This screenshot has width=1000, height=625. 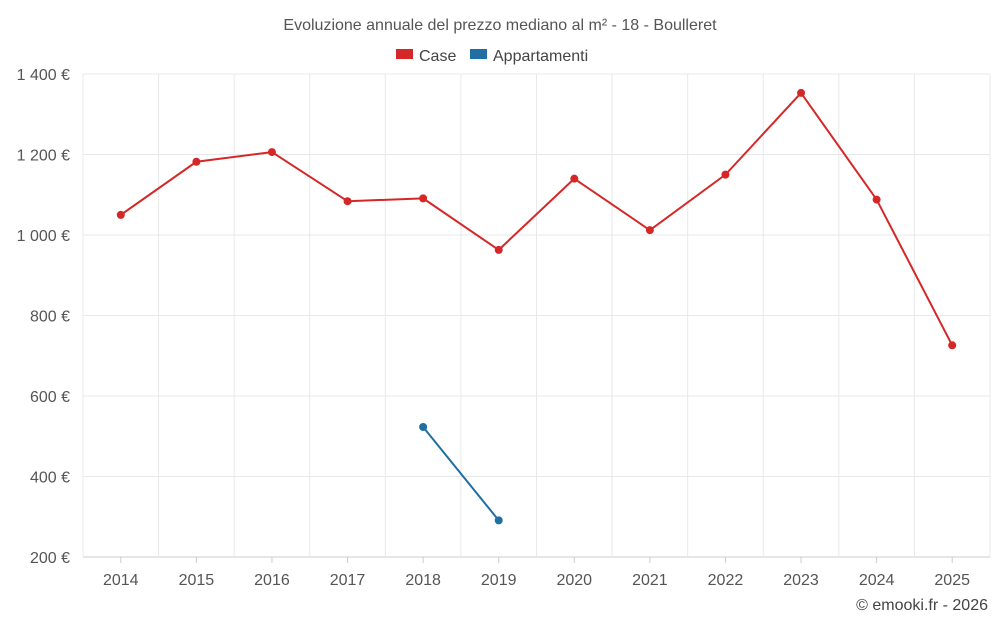 I want to click on y-tick-label: 400 €, so click(x=50, y=478).